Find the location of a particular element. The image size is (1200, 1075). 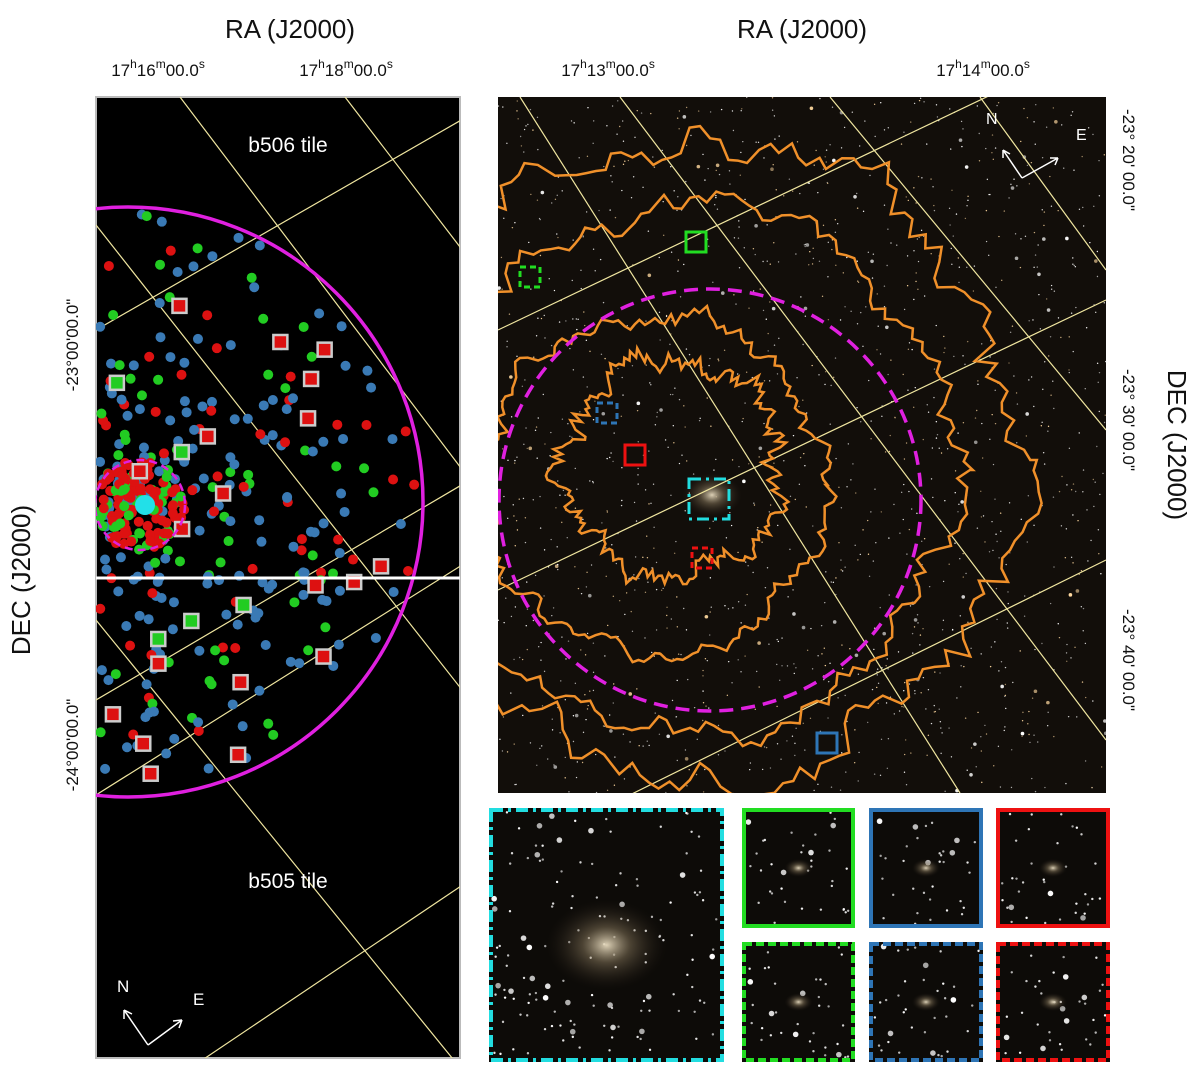

compass-east: E is located at coordinates (1081, 135).